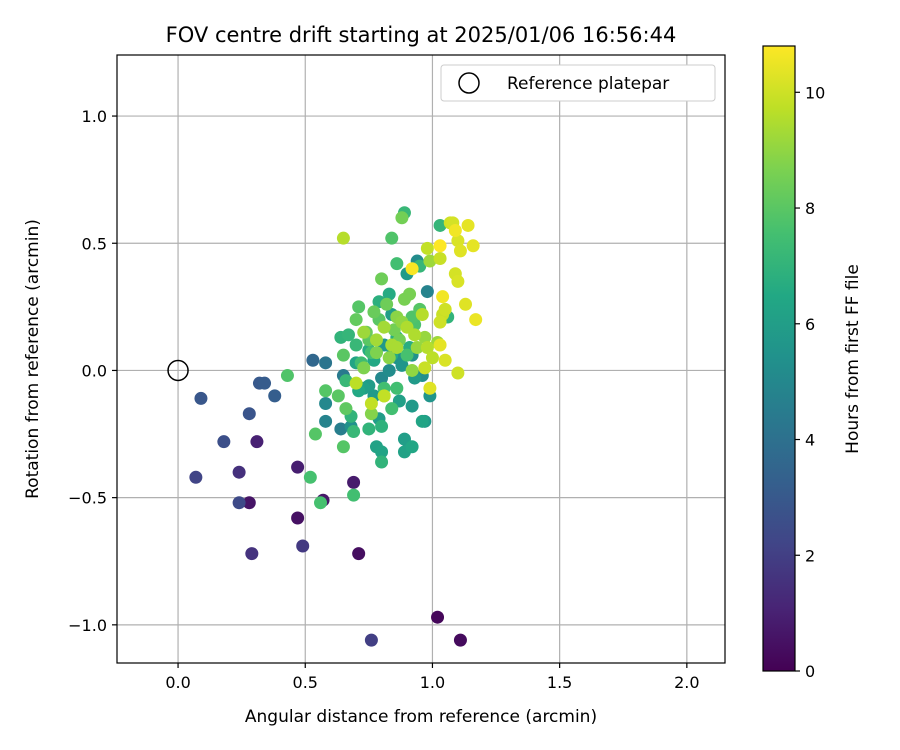 The image size is (900, 750). What do you see at coordinates (588, 84) in the screenshot?
I see `legend-label: Reference platepar` at bounding box center [588, 84].